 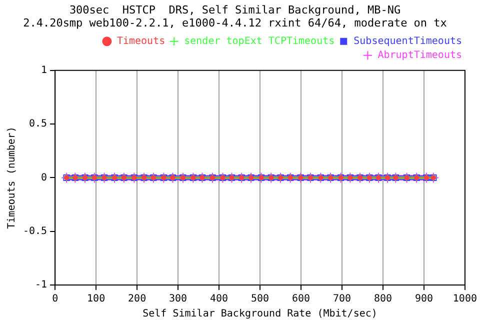 What do you see at coordinates (137, 299) in the screenshot?
I see `x-tick-label: 200` at bounding box center [137, 299].